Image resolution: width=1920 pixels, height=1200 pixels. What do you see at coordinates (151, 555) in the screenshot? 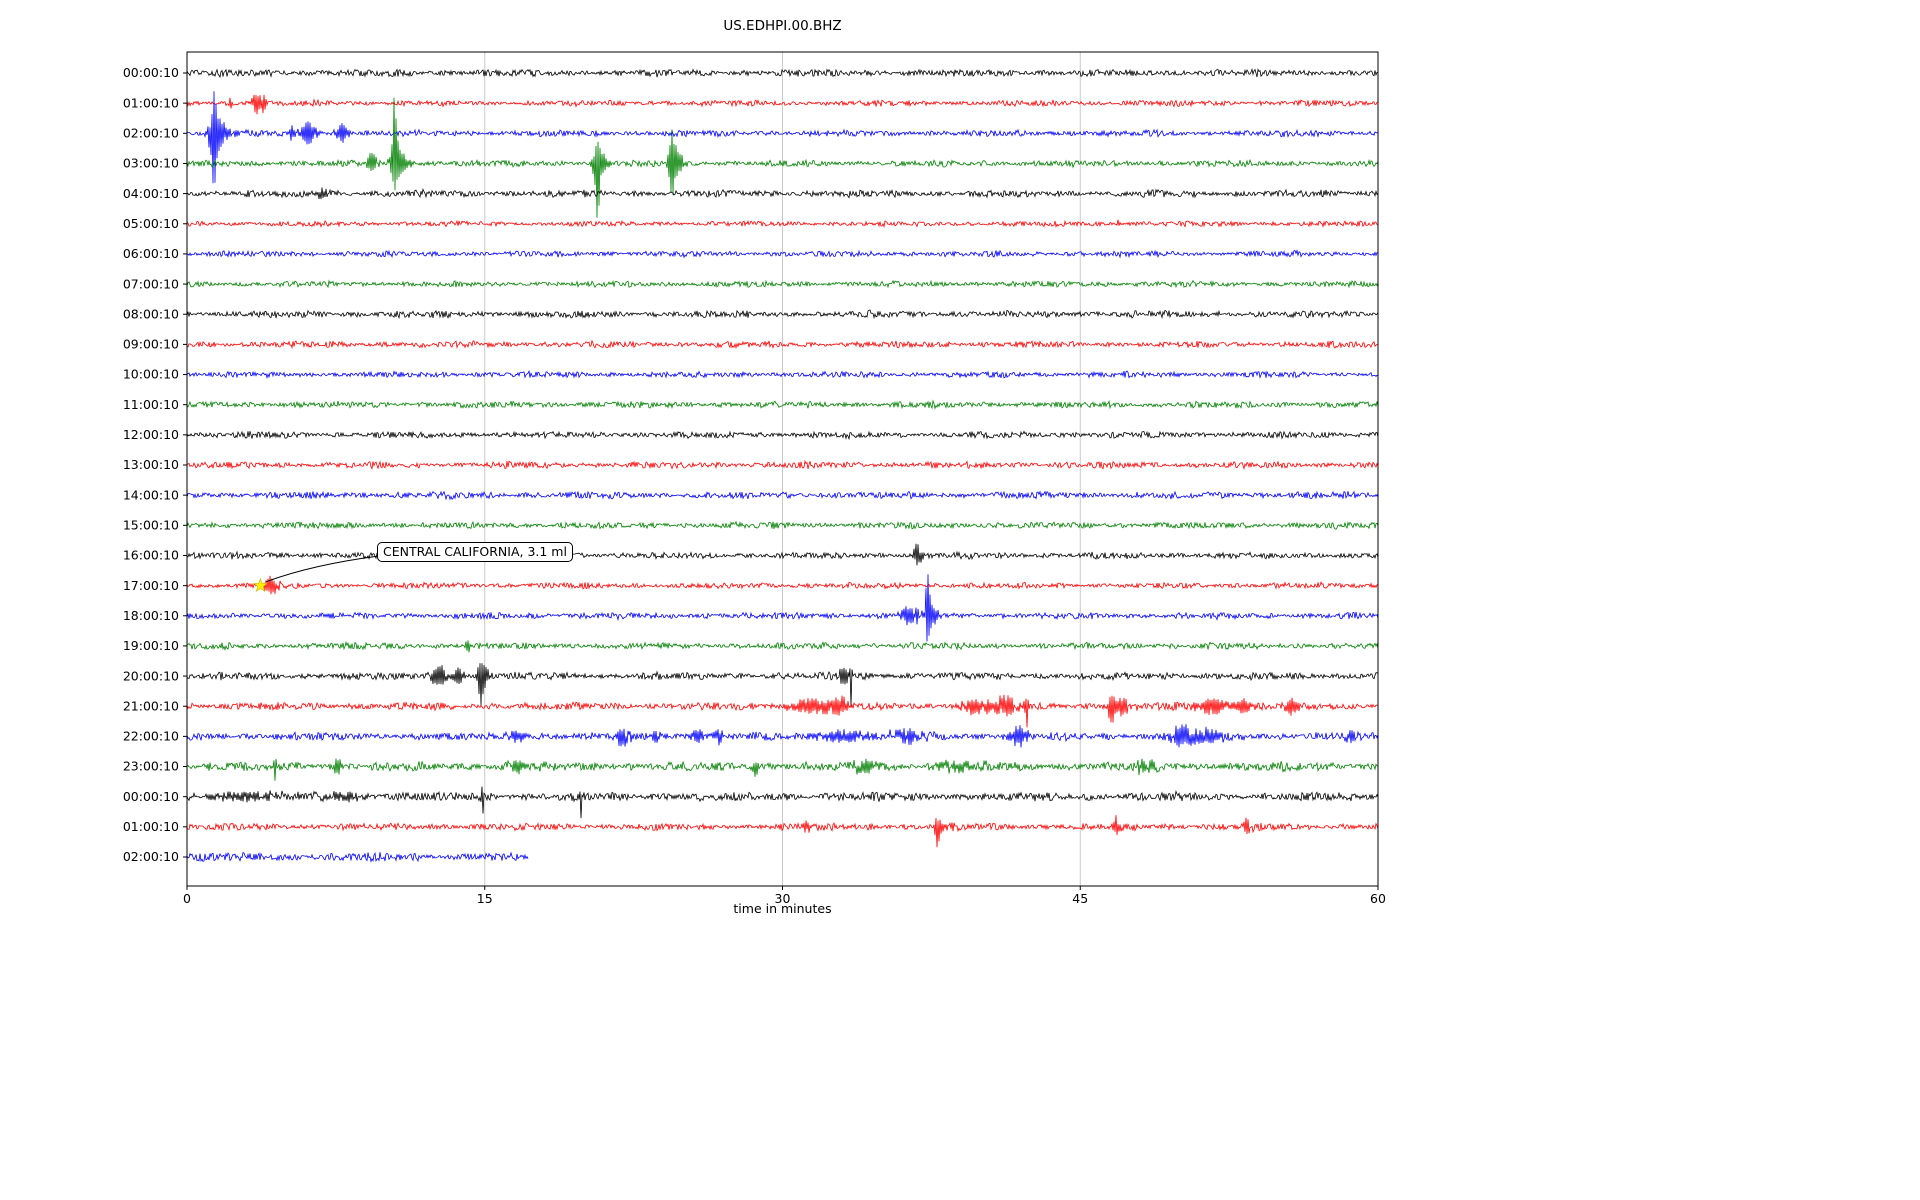
I see `y-tick-label: 16:00:10` at bounding box center [151, 555].